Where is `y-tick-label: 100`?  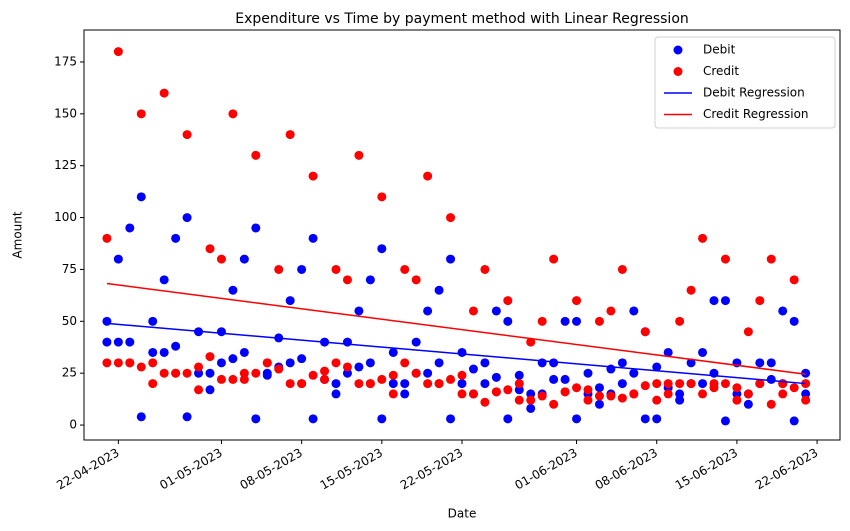
y-tick-label: 100 is located at coordinates (65, 217).